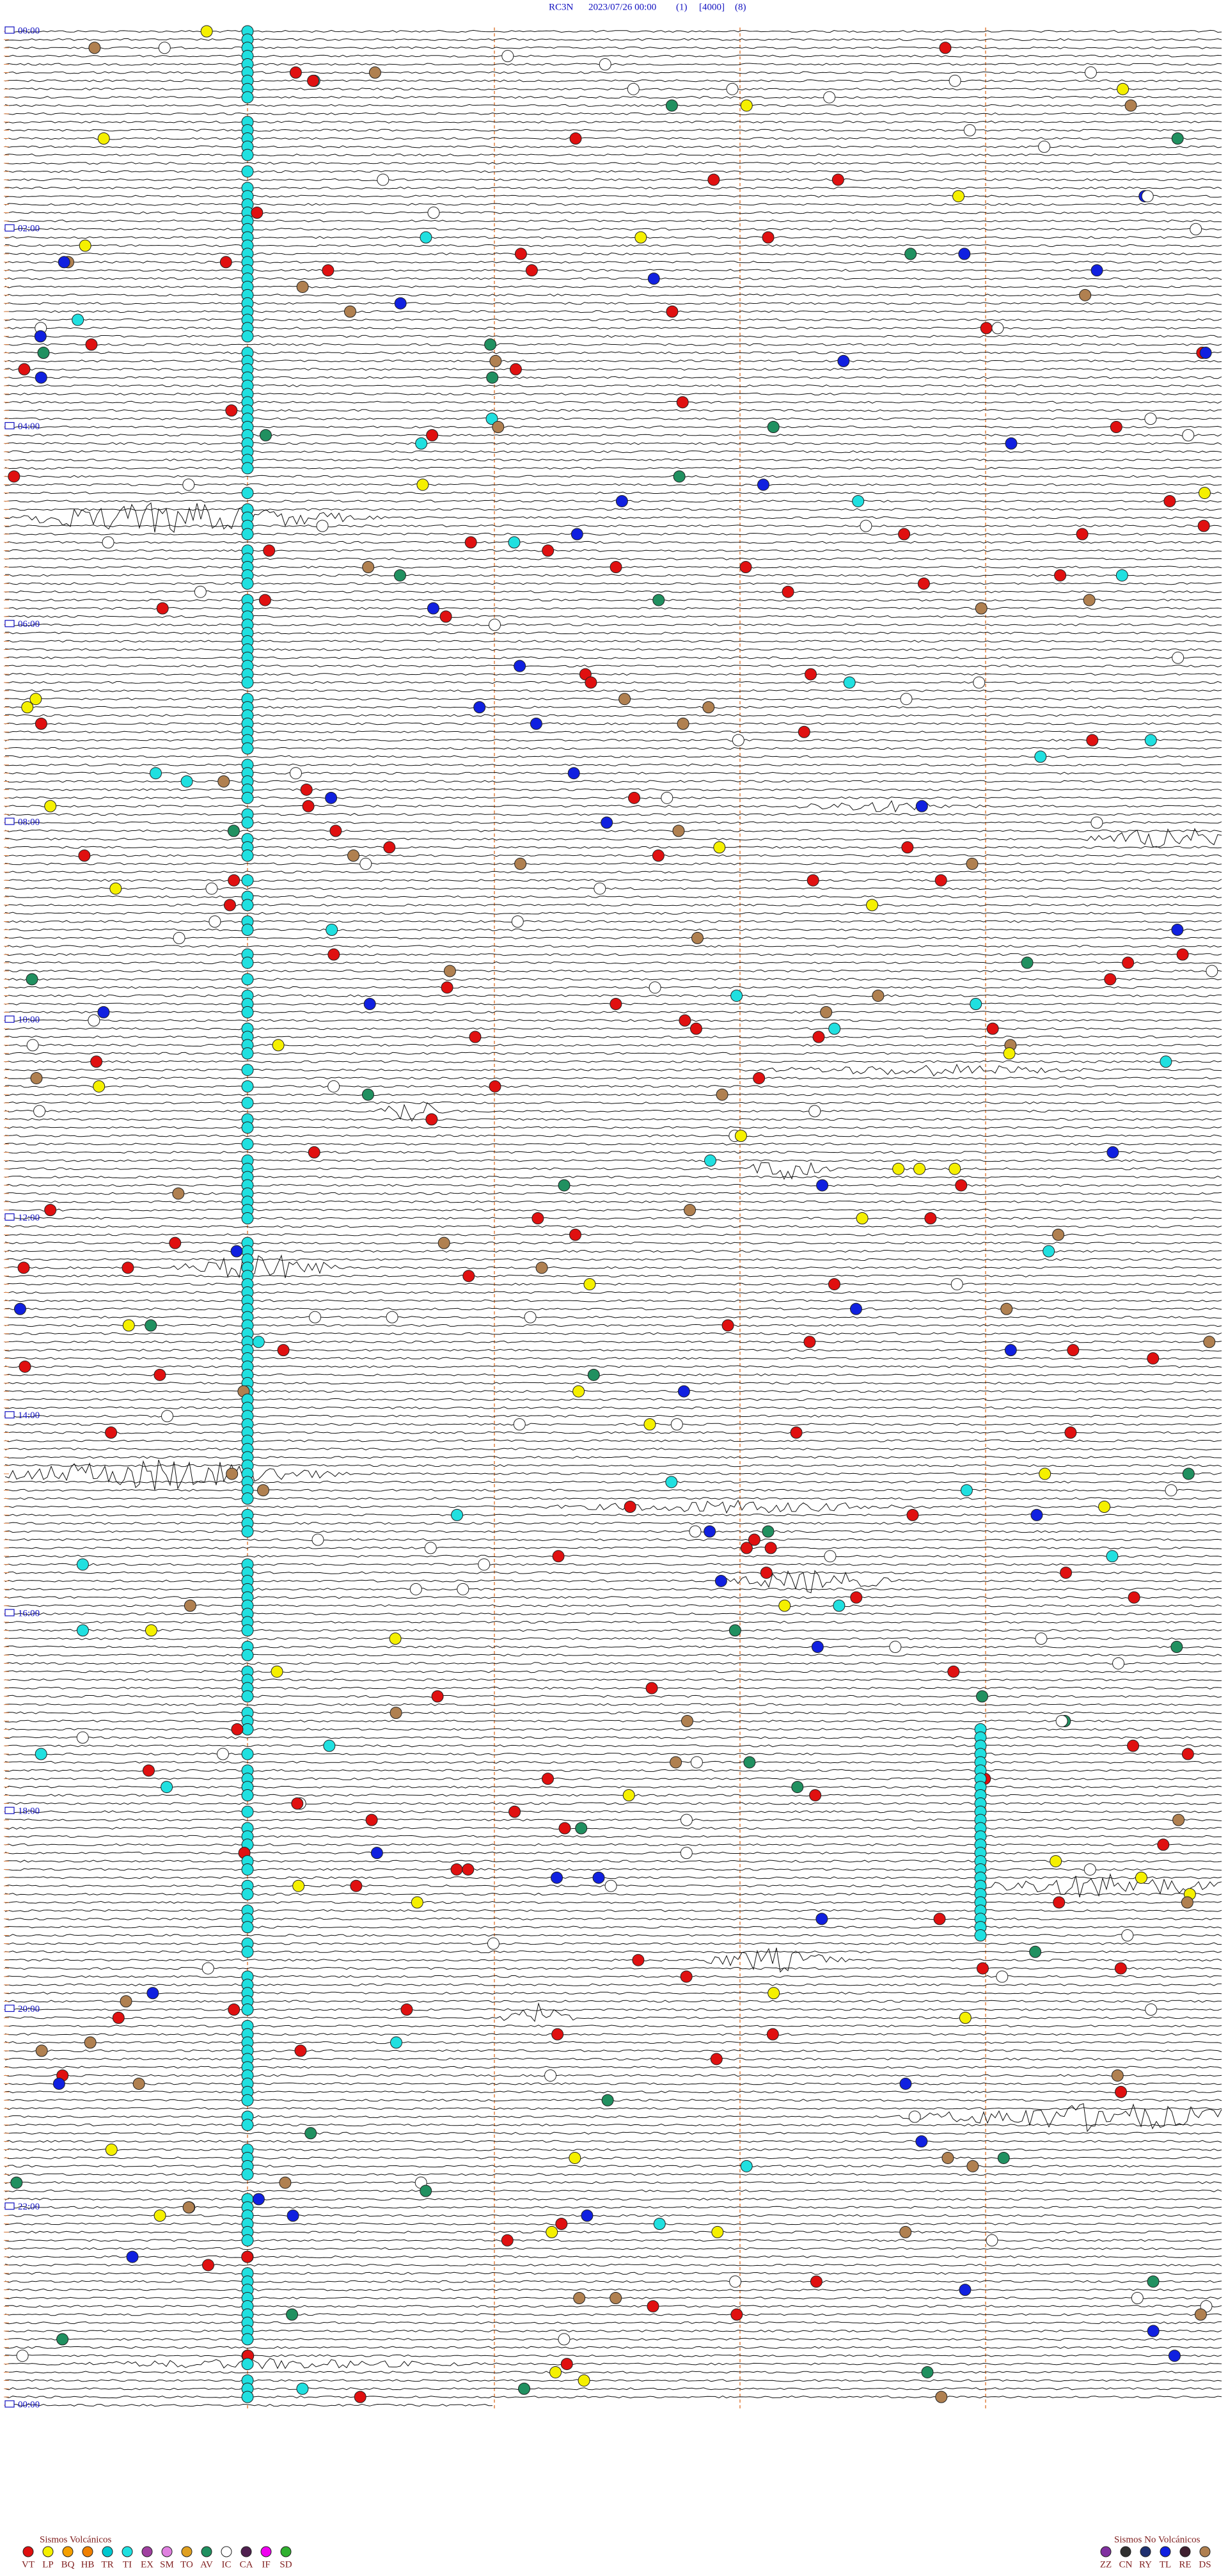  I want to click on legend-code: AV, so click(206, 2564).